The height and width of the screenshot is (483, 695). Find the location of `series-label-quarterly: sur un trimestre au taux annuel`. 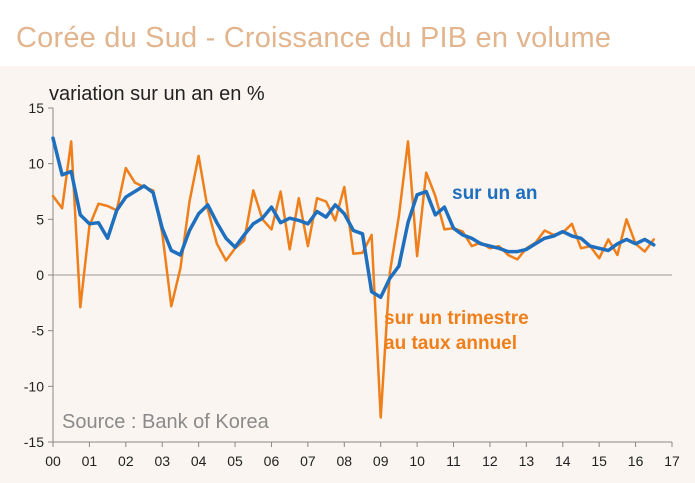

series-label-quarterly: sur un trimestre au taux annuel is located at coordinates (456, 331).